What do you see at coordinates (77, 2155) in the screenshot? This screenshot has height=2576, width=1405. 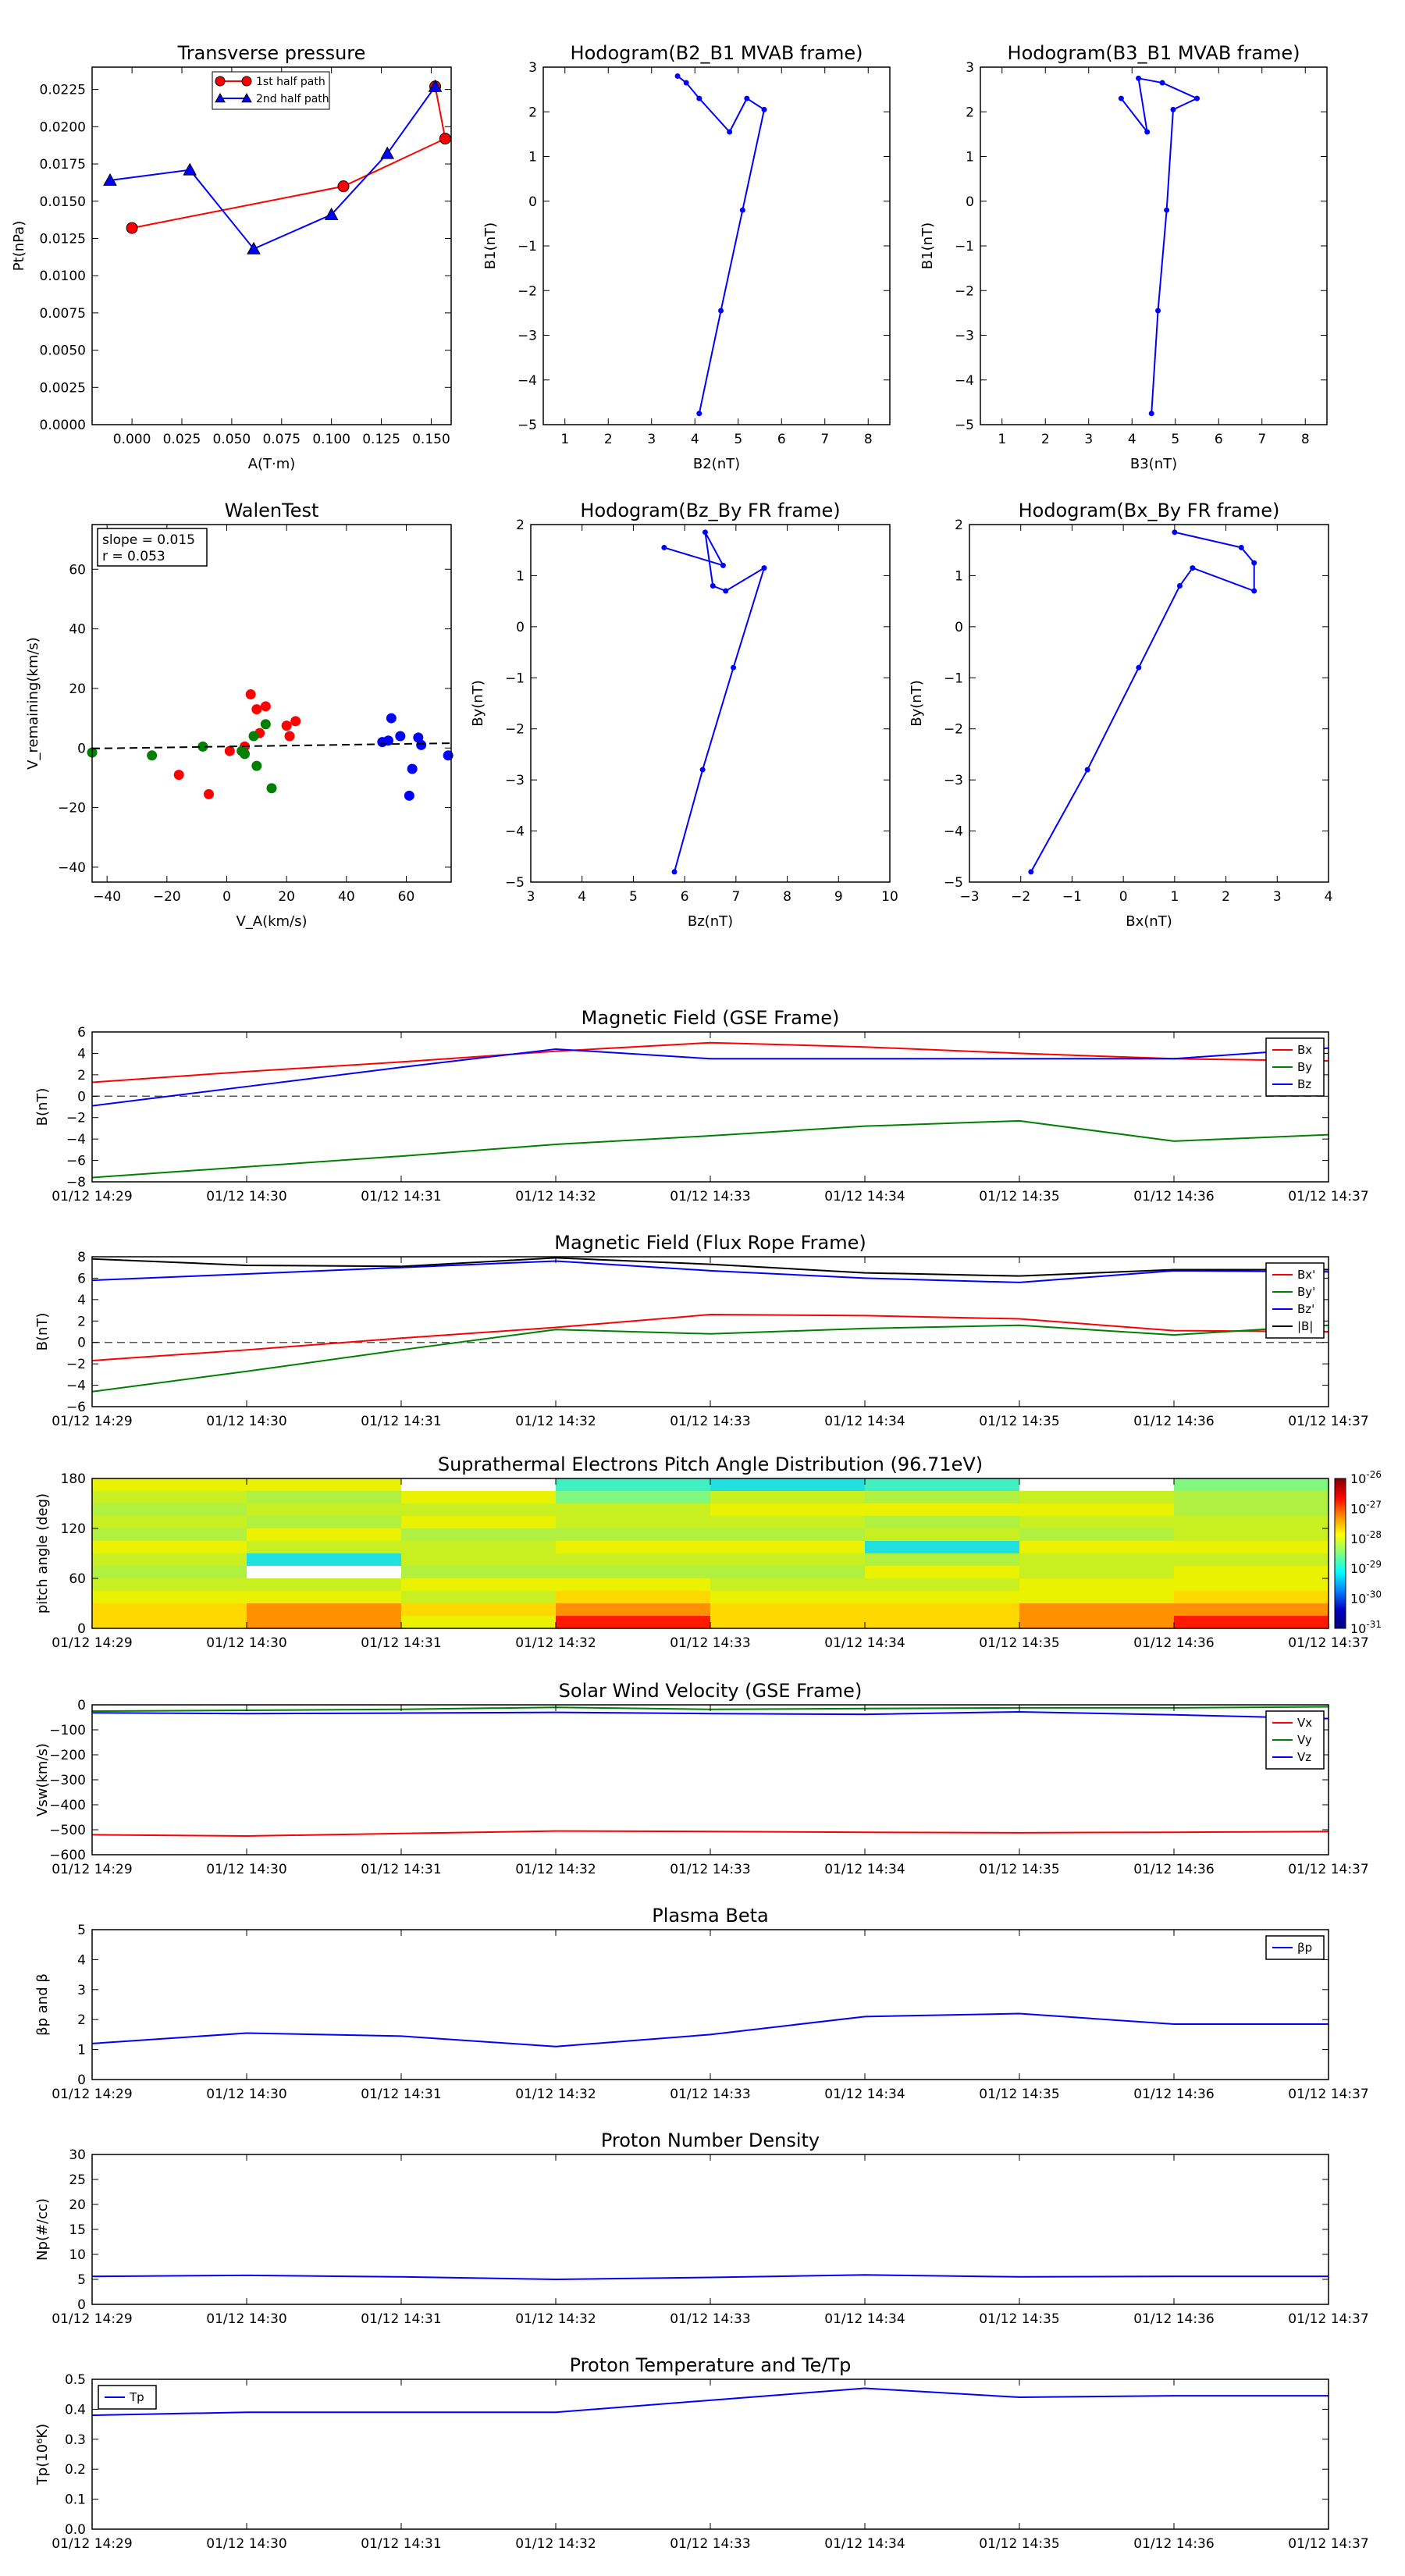 I see `y-tick-label: 30` at bounding box center [77, 2155].